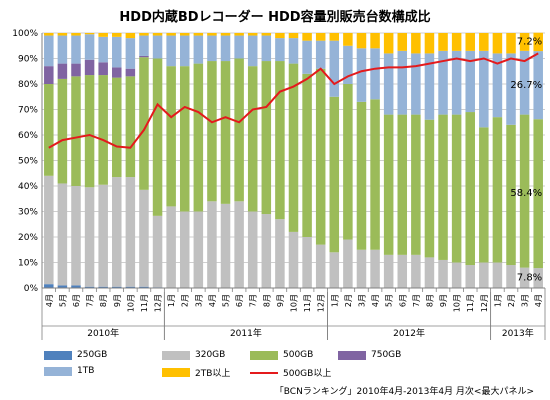  I want to click on year-label: 2010年, so click(103, 333).